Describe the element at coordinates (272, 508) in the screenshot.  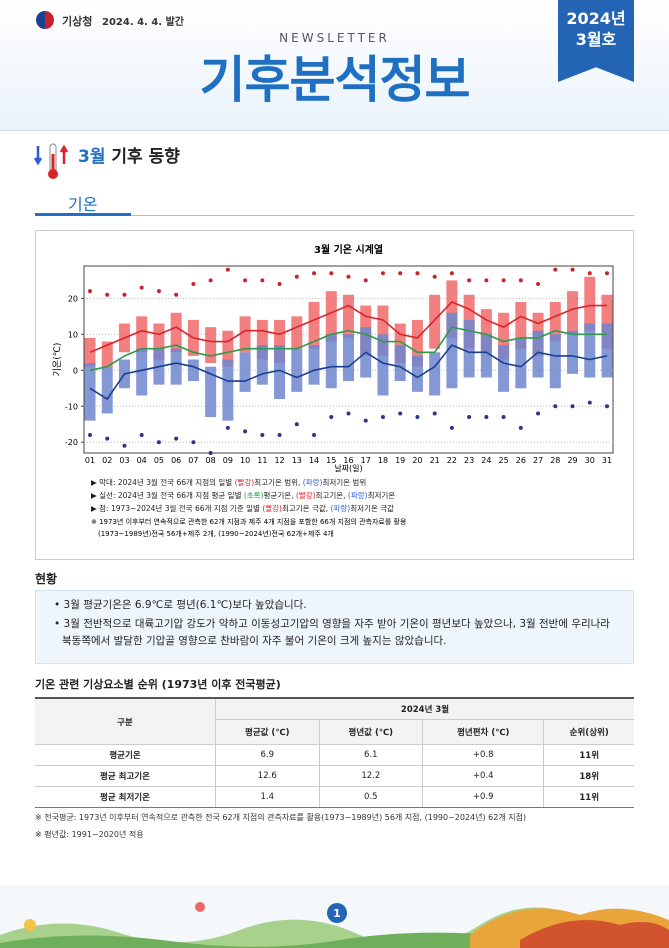
I see `legend-text: (빨강)` at that location.